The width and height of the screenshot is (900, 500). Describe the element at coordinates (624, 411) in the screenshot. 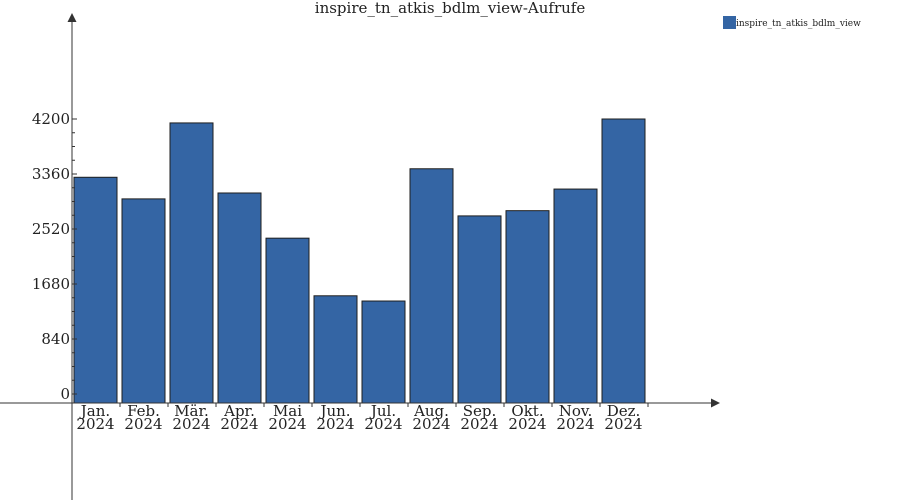

I see `x-tick-label-month-11: Dez.` at that location.